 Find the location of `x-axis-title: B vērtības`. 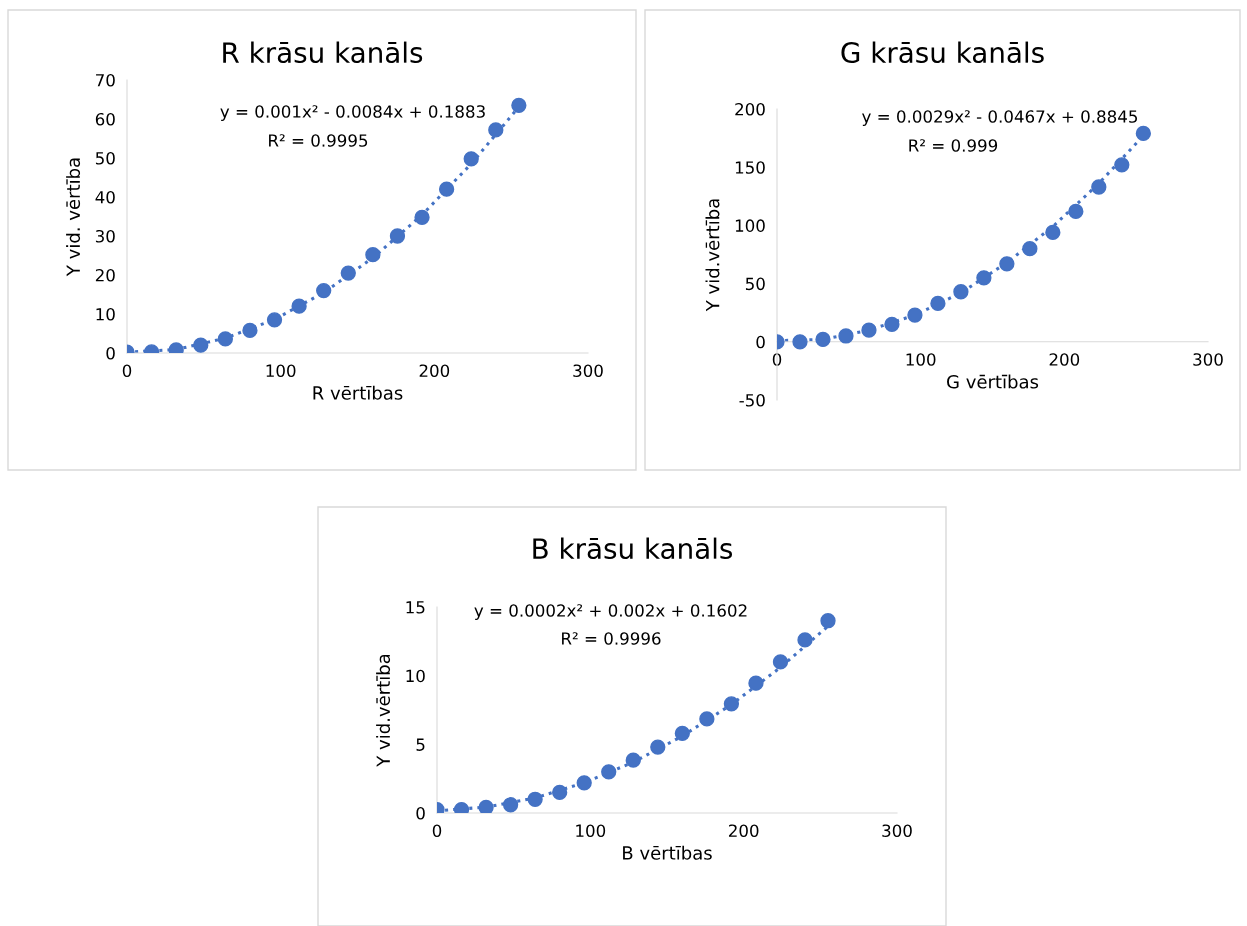

x-axis-title: B vērtības is located at coordinates (667, 852).